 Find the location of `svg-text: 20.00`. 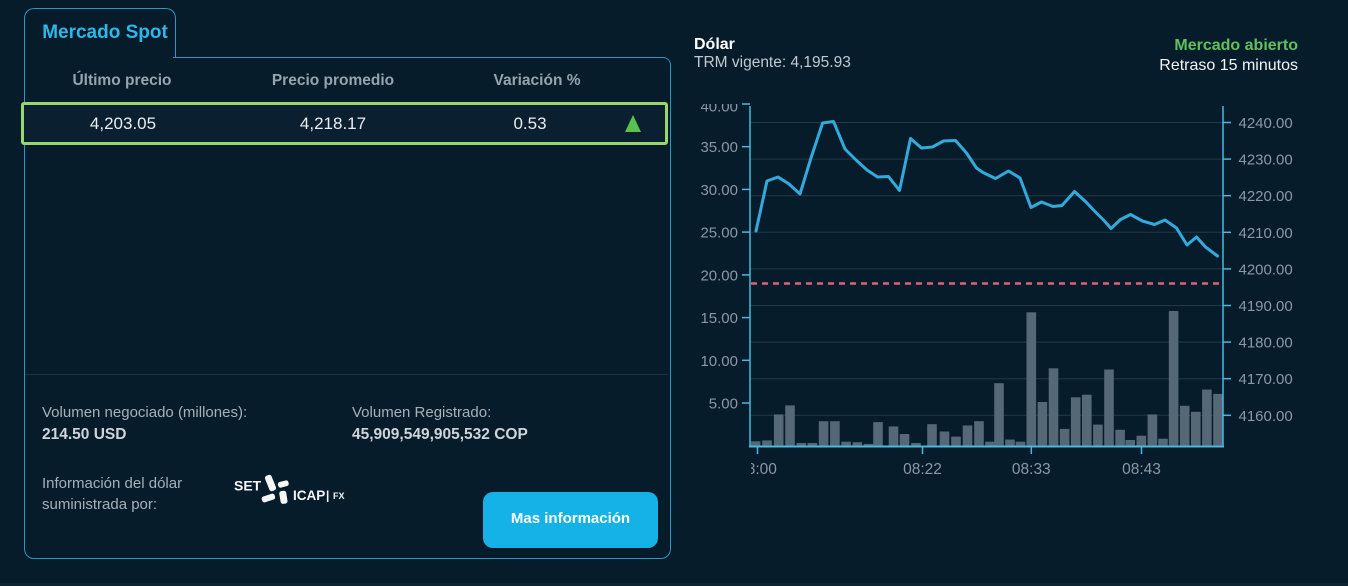

svg-text: 20.00 is located at coordinates (719, 275).